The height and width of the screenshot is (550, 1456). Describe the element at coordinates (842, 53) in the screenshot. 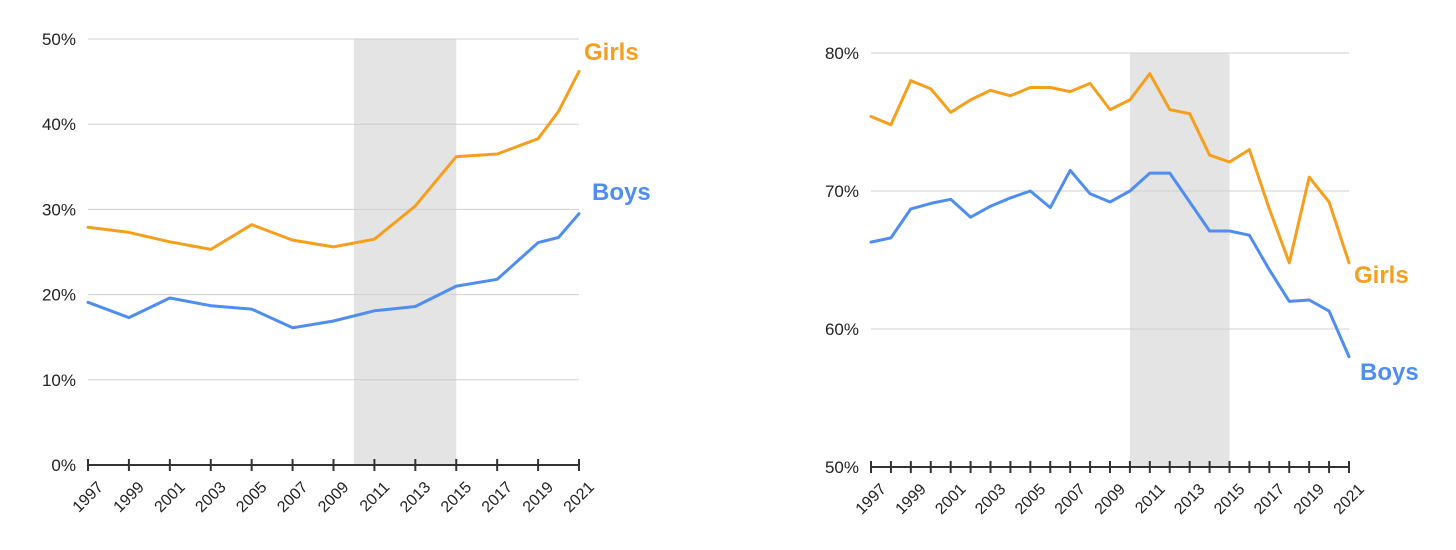

I see `y-tick-label: 80%` at that location.